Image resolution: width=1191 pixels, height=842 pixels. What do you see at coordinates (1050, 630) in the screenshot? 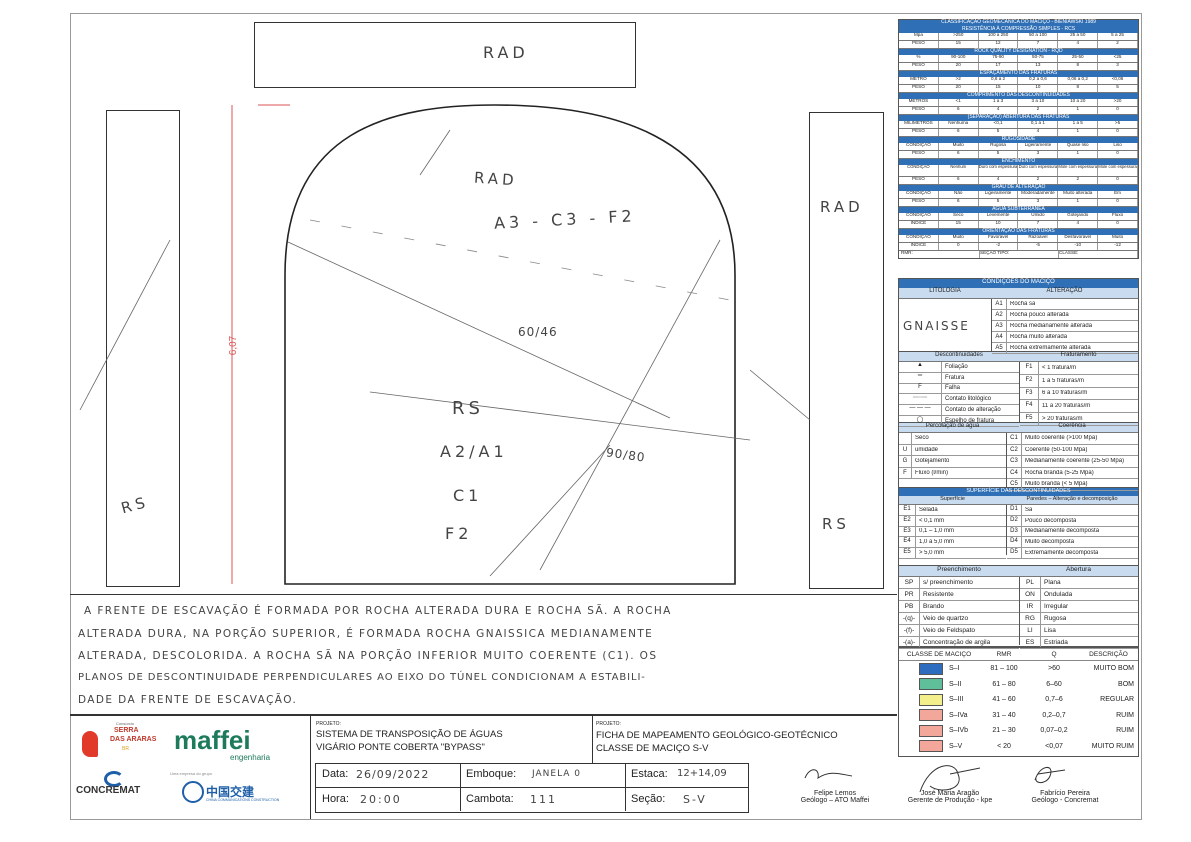
I see `opening-text: Lisa` at bounding box center [1050, 630].